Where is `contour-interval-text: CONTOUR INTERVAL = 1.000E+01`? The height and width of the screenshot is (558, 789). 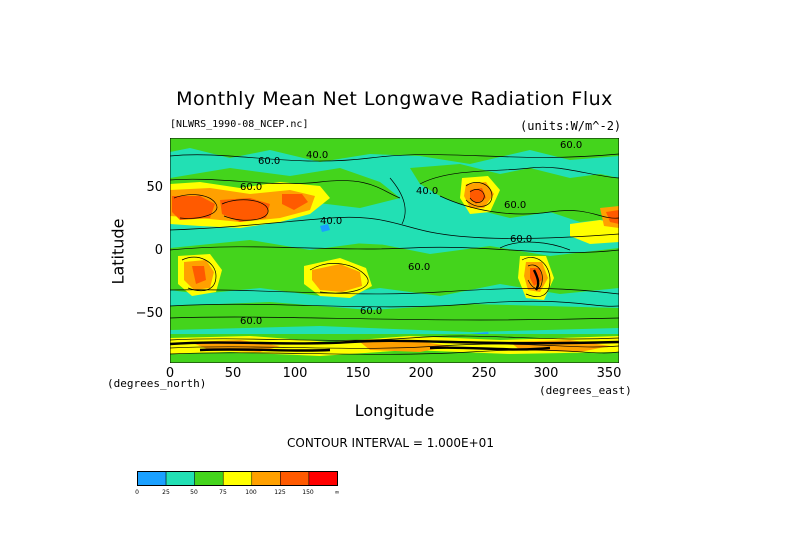
contour-interval-text: CONTOUR INTERVAL = 1.000E+01 is located at coordinates (390, 443).